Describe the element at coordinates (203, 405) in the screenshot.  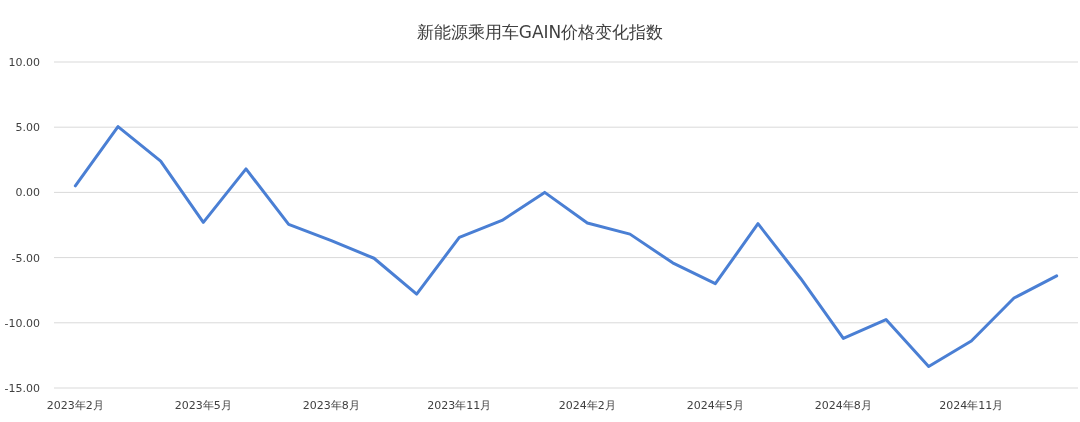
I see `x-tick-label: 2023年5月` at that location.